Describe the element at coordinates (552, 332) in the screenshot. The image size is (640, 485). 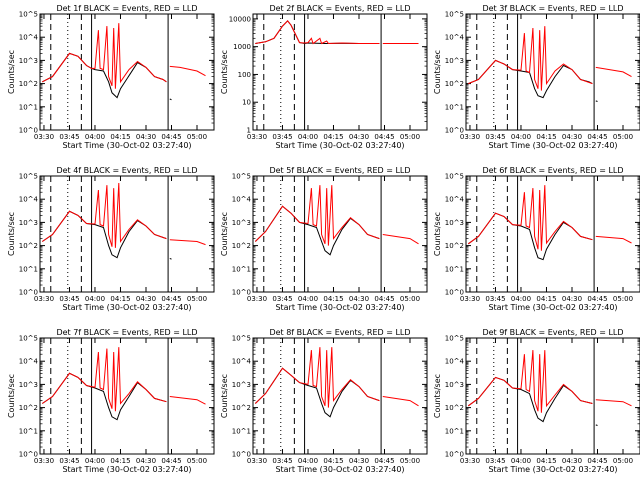
I see `chart-title: Det 9f BLACK = Events, RED = LLD` at that location.